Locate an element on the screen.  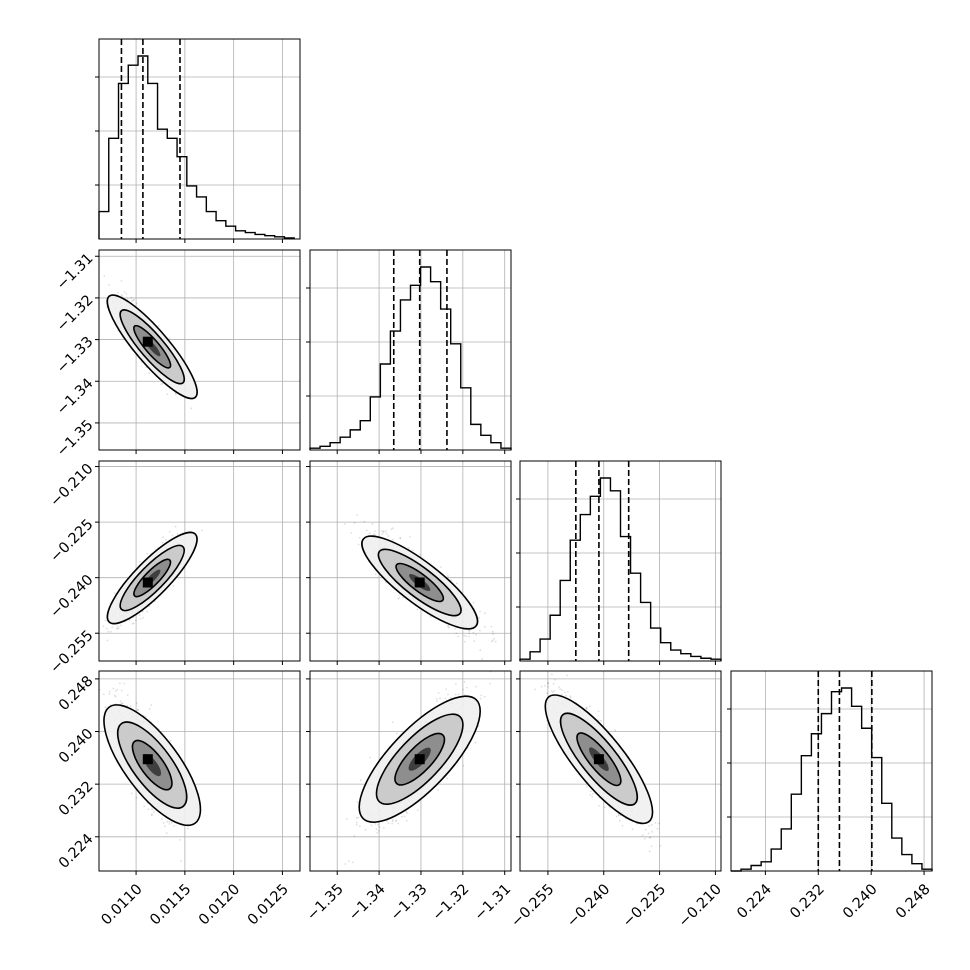
density-panel-1-3: −0.255−0.240−0.225−0.210 is located at coordinates (174, 568).